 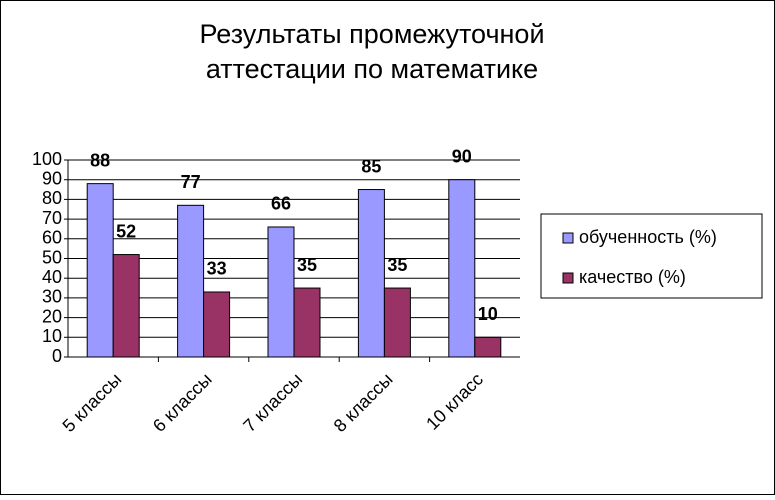 What do you see at coordinates (52, 178) in the screenshot?
I see `y-tick-label: 90` at bounding box center [52, 178].